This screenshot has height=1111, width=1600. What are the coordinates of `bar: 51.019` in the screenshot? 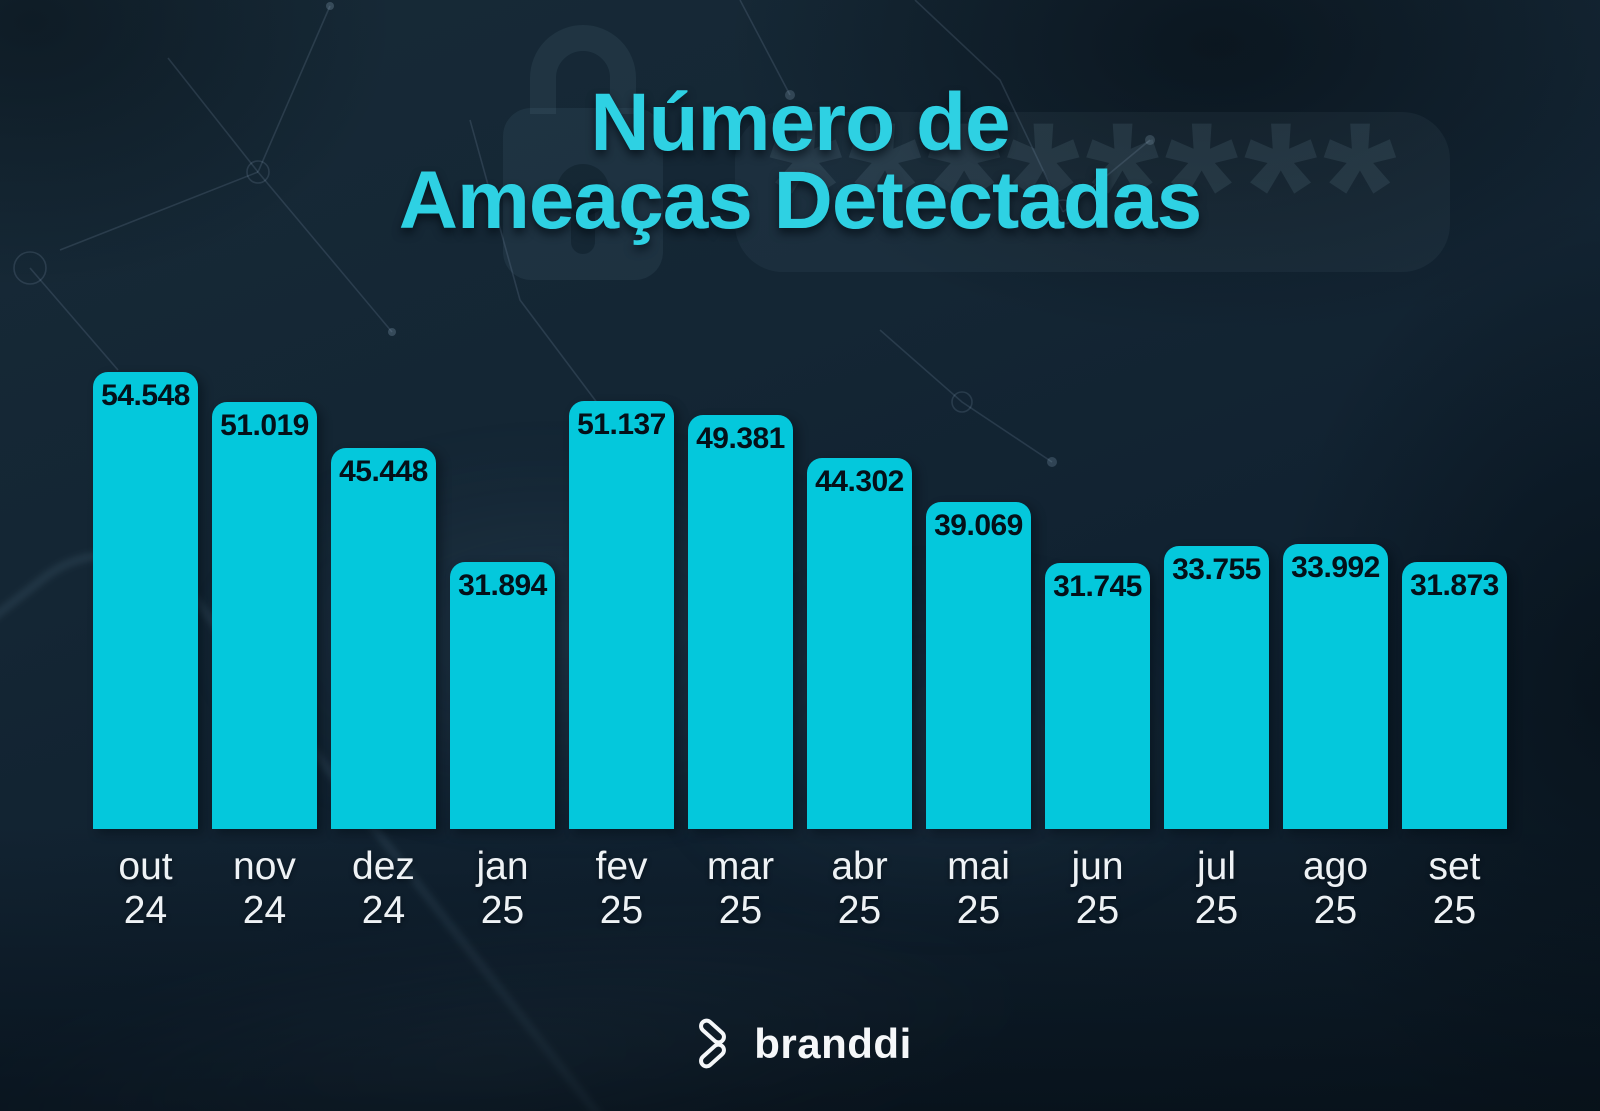 It's located at (264, 615).